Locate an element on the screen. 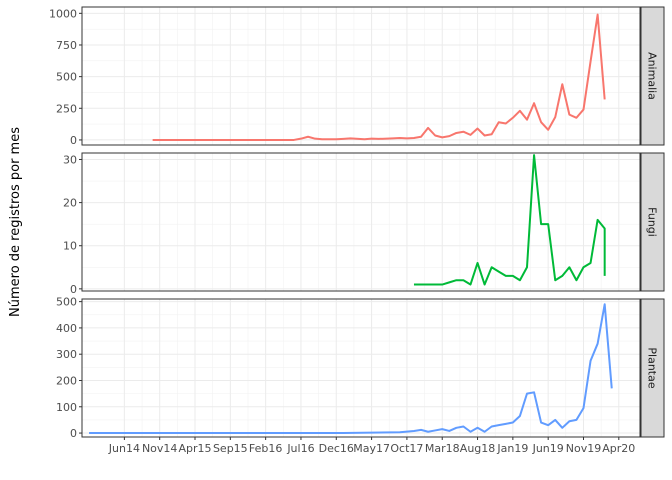 The image size is (672, 480). series-line-fungi is located at coordinates (509, 220).